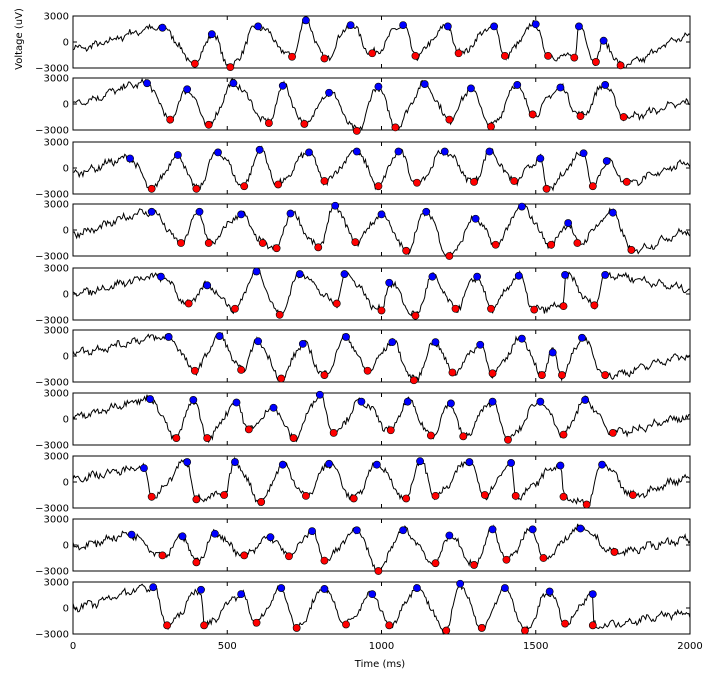  What do you see at coordinates (19, 39) in the screenshot?
I see `y-axis-label: Voltage (uV)` at bounding box center [19, 39].